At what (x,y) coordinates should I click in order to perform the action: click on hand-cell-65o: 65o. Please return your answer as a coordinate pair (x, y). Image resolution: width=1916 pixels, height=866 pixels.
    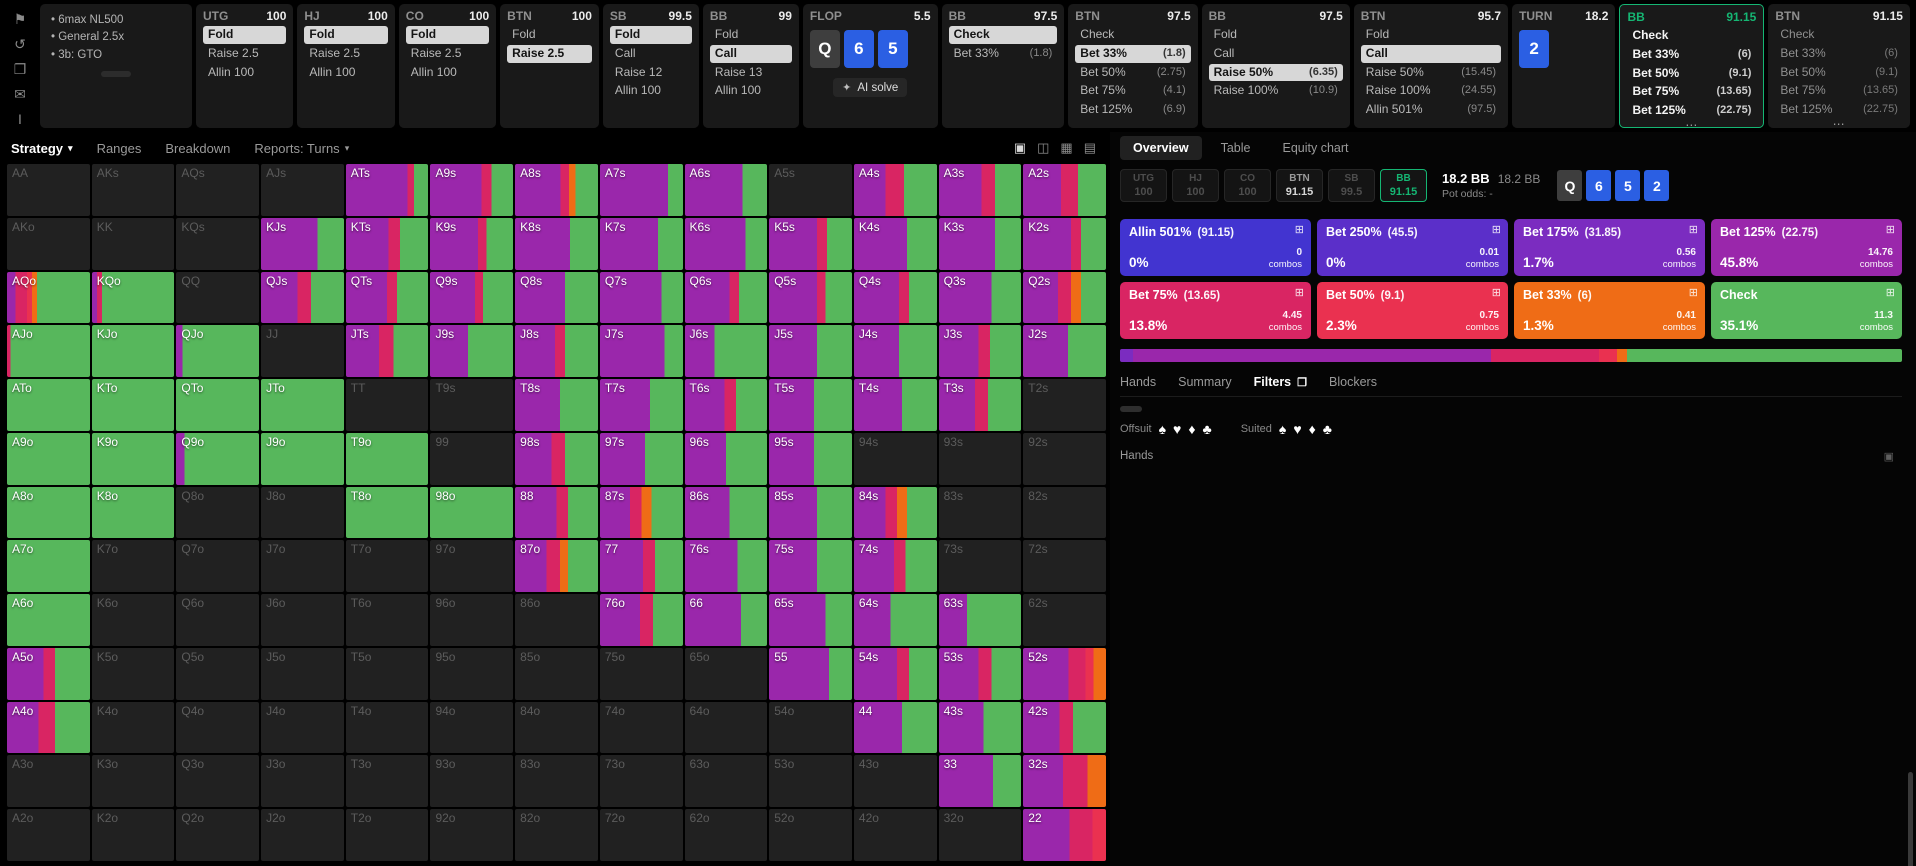
    Looking at the image, I should click on (726, 673).